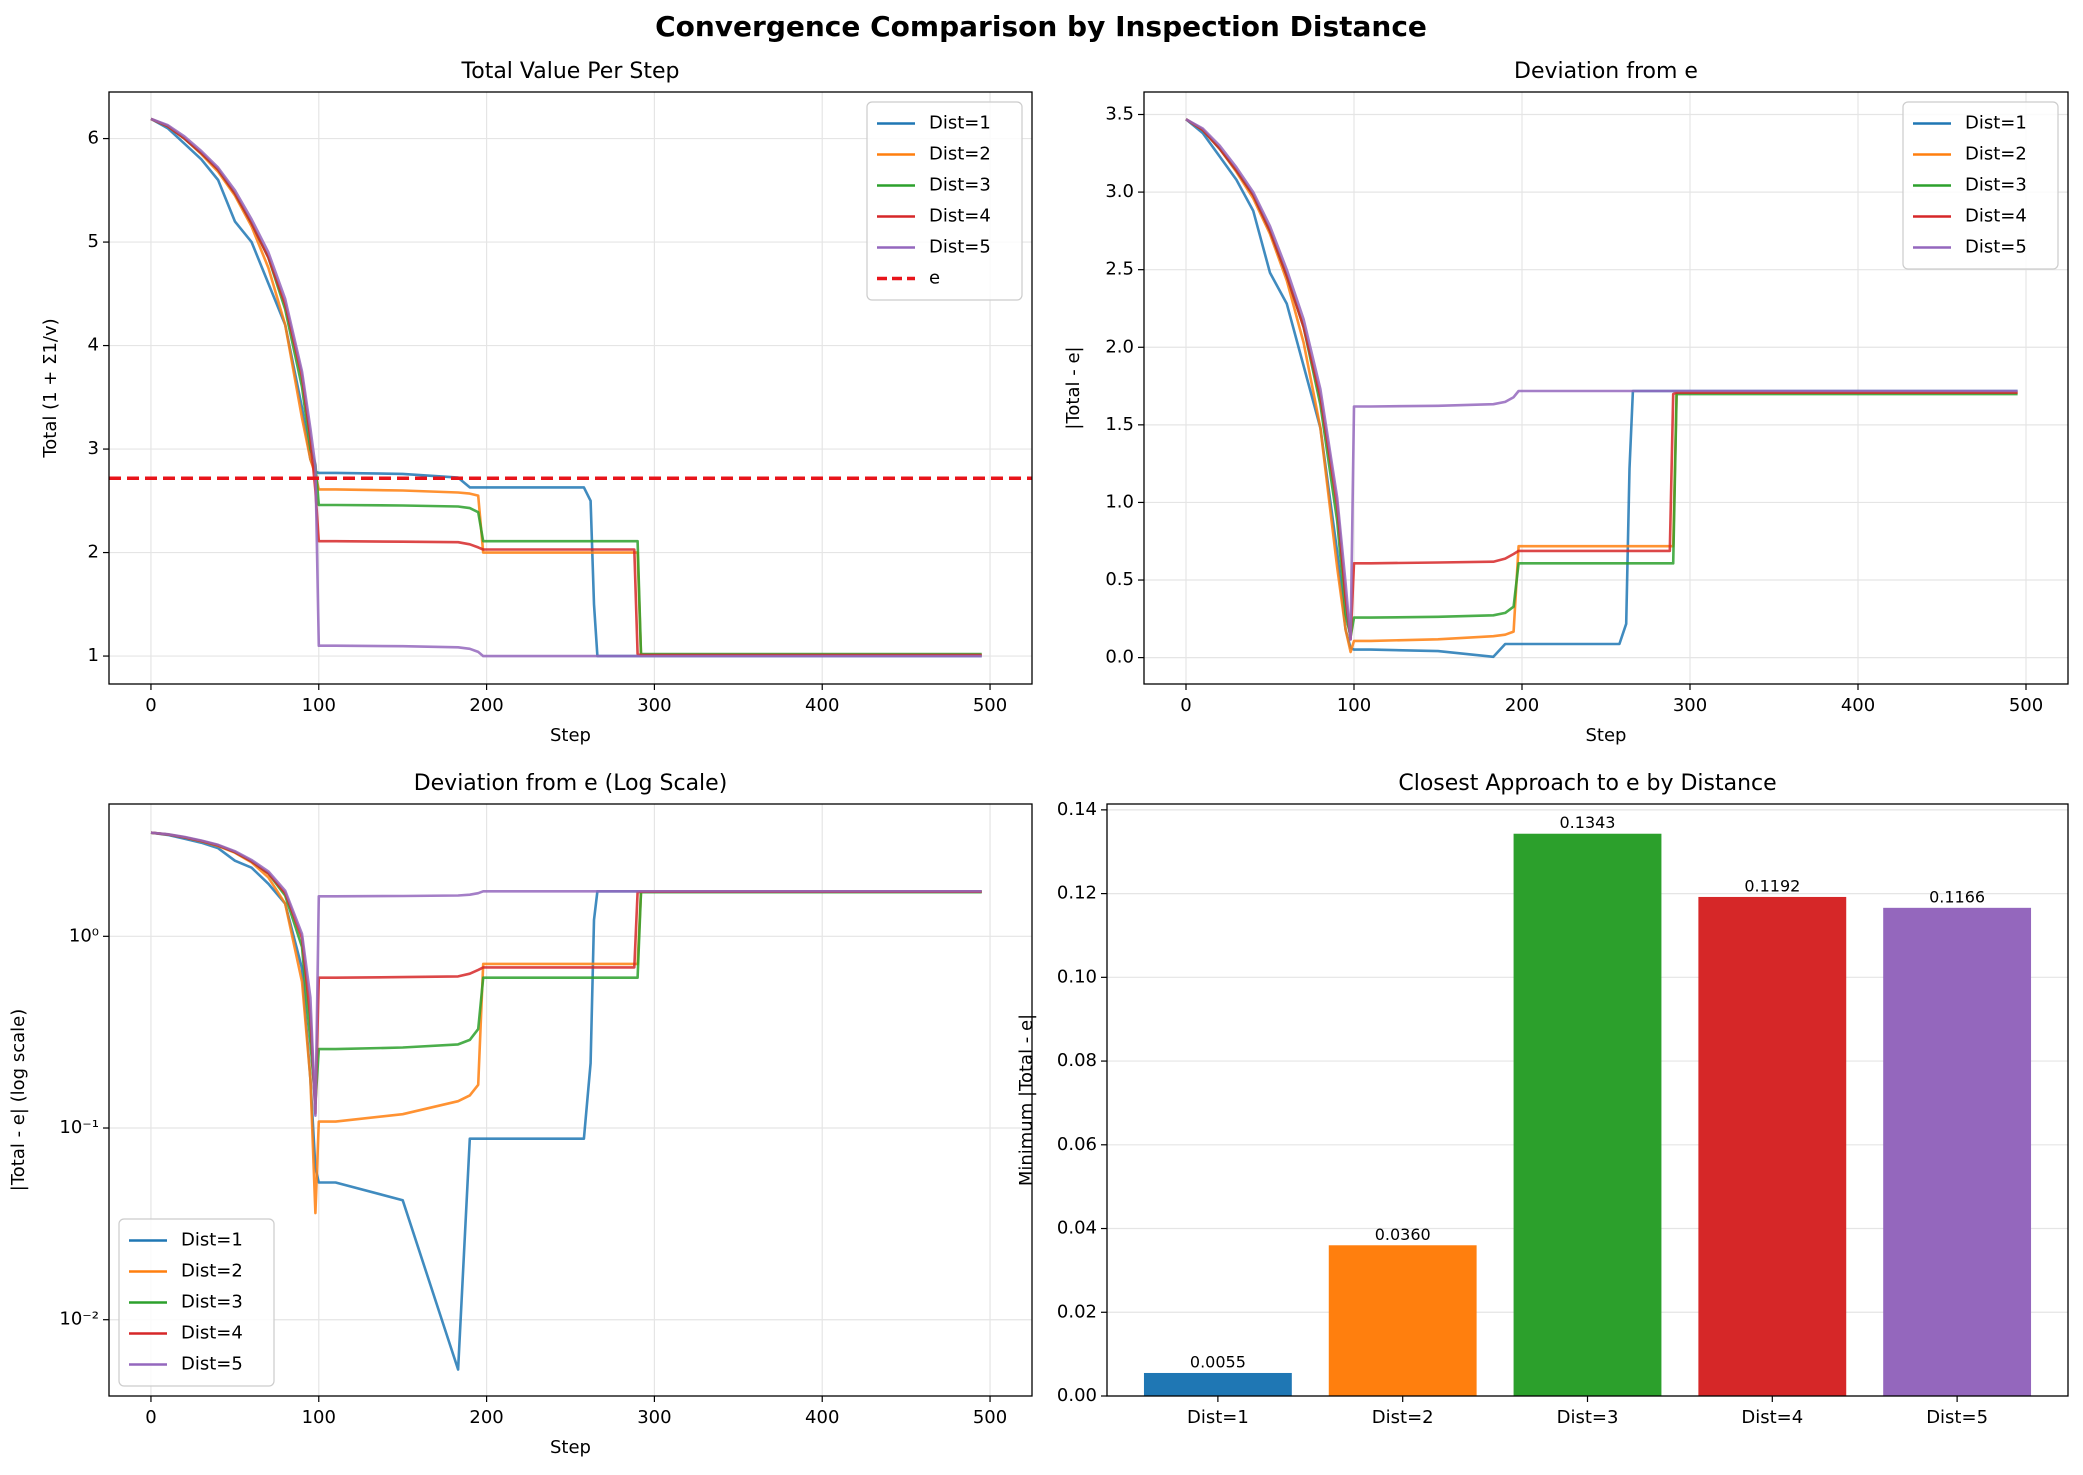 This screenshot has width=2083, height=1475. I want to click on y-tick-label: 3.5, so click(1119, 114).